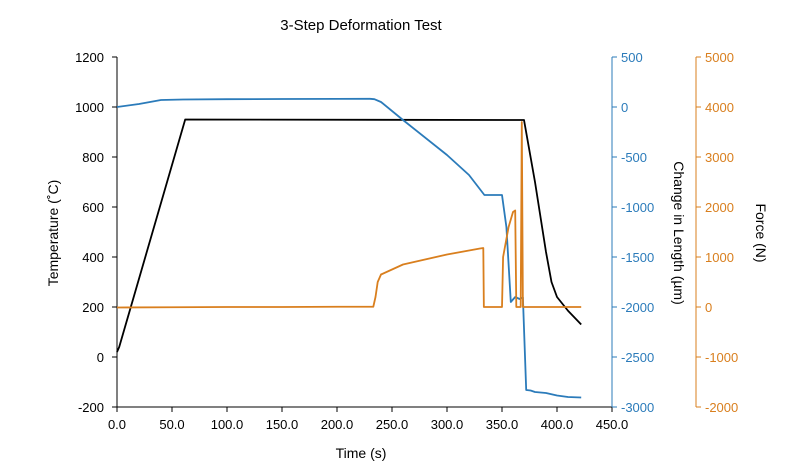  What do you see at coordinates (719, 207) in the screenshot?
I see `y-tick-label-force: 2000` at bounding box center [719, 207].